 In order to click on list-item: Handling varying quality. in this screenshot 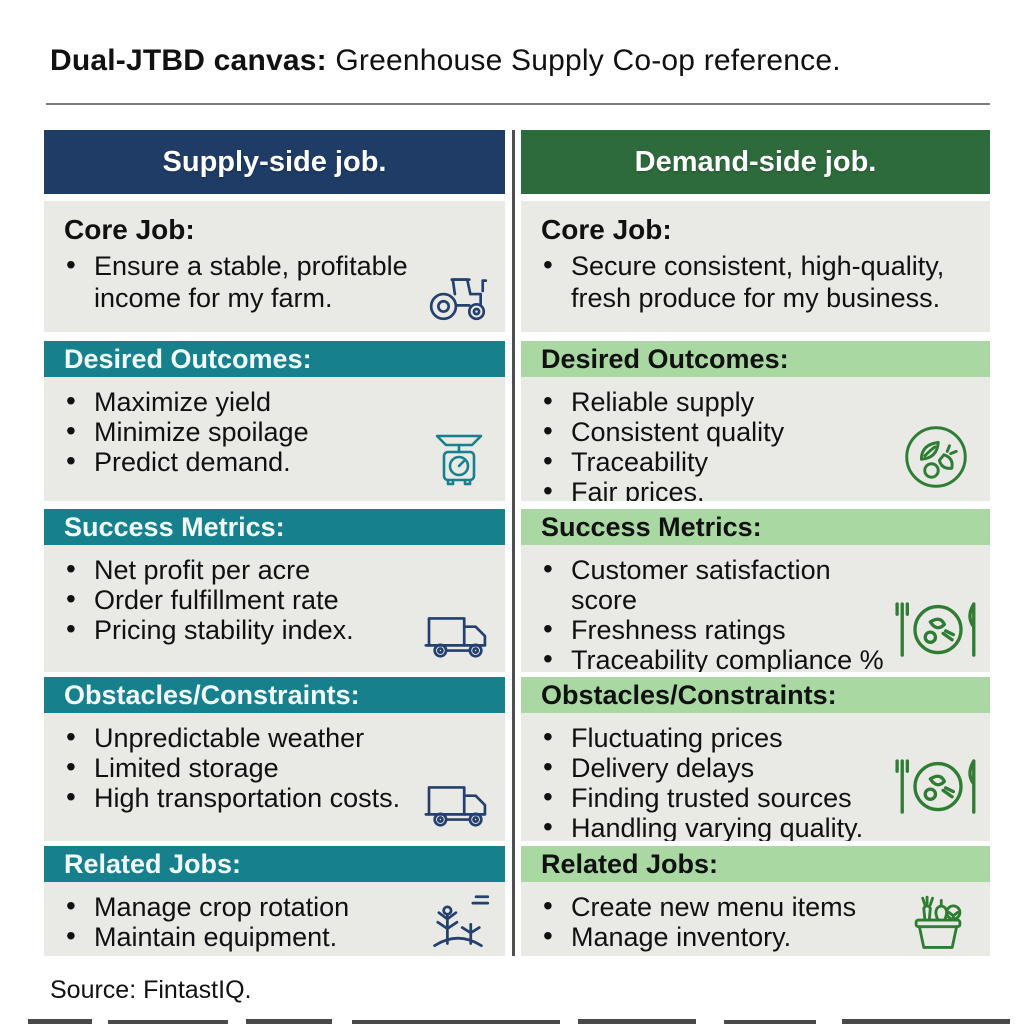, I will do `click(755, 826)`.